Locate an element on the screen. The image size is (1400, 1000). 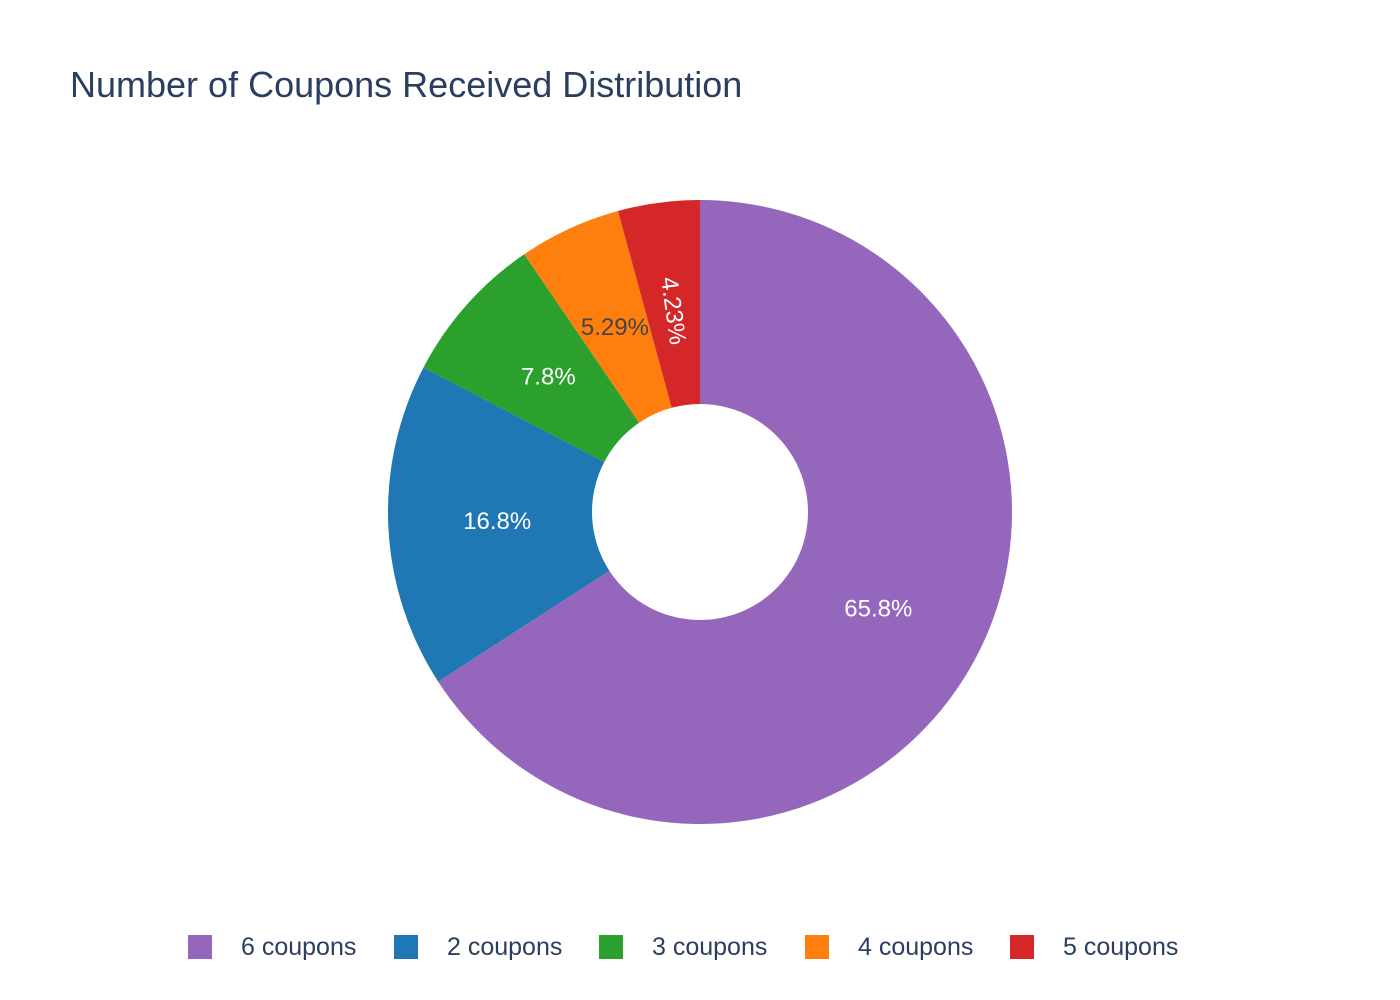
legend-item-4-coupons: 4 coupons is located at coordinates (889, 947).